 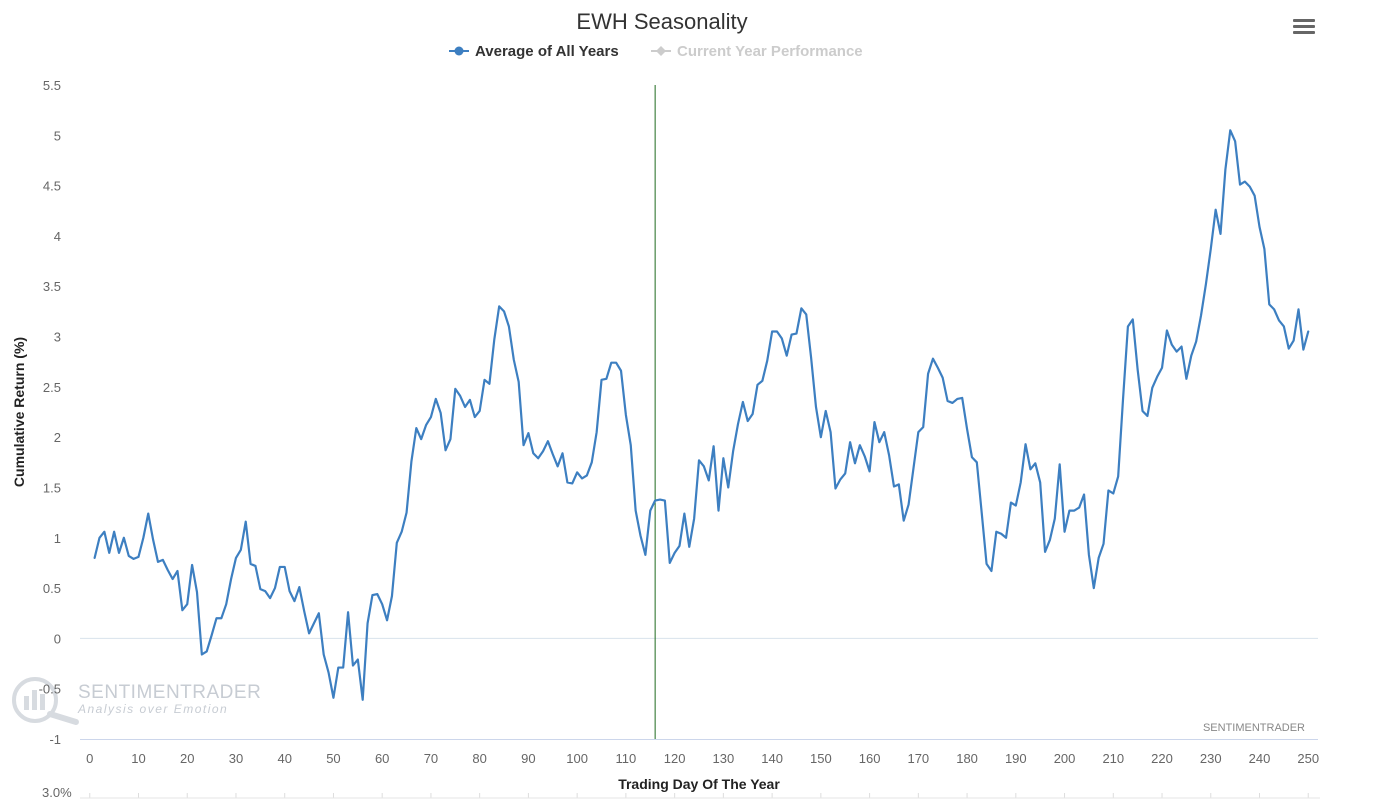 What do you see at coordinates (1065, 758) in the screenshot?
I see `x-tick-label: 200` at bounding box center [1065, 758].